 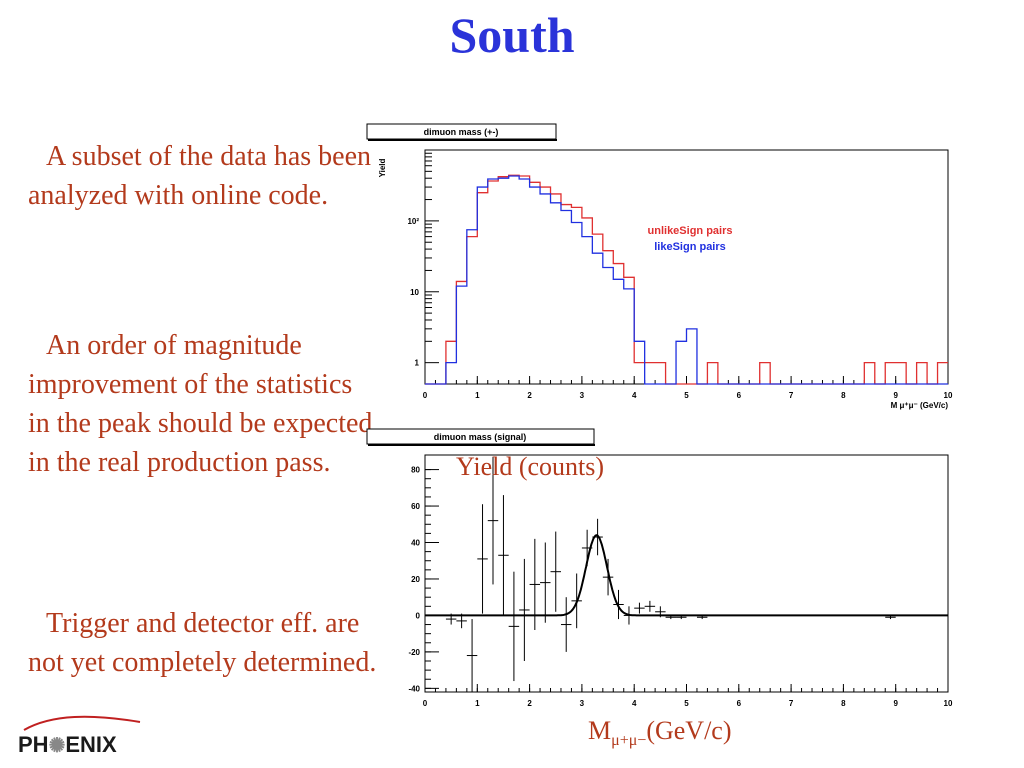 I want to click on chart2-ytick-label: 80, so click(x=415, y=470).